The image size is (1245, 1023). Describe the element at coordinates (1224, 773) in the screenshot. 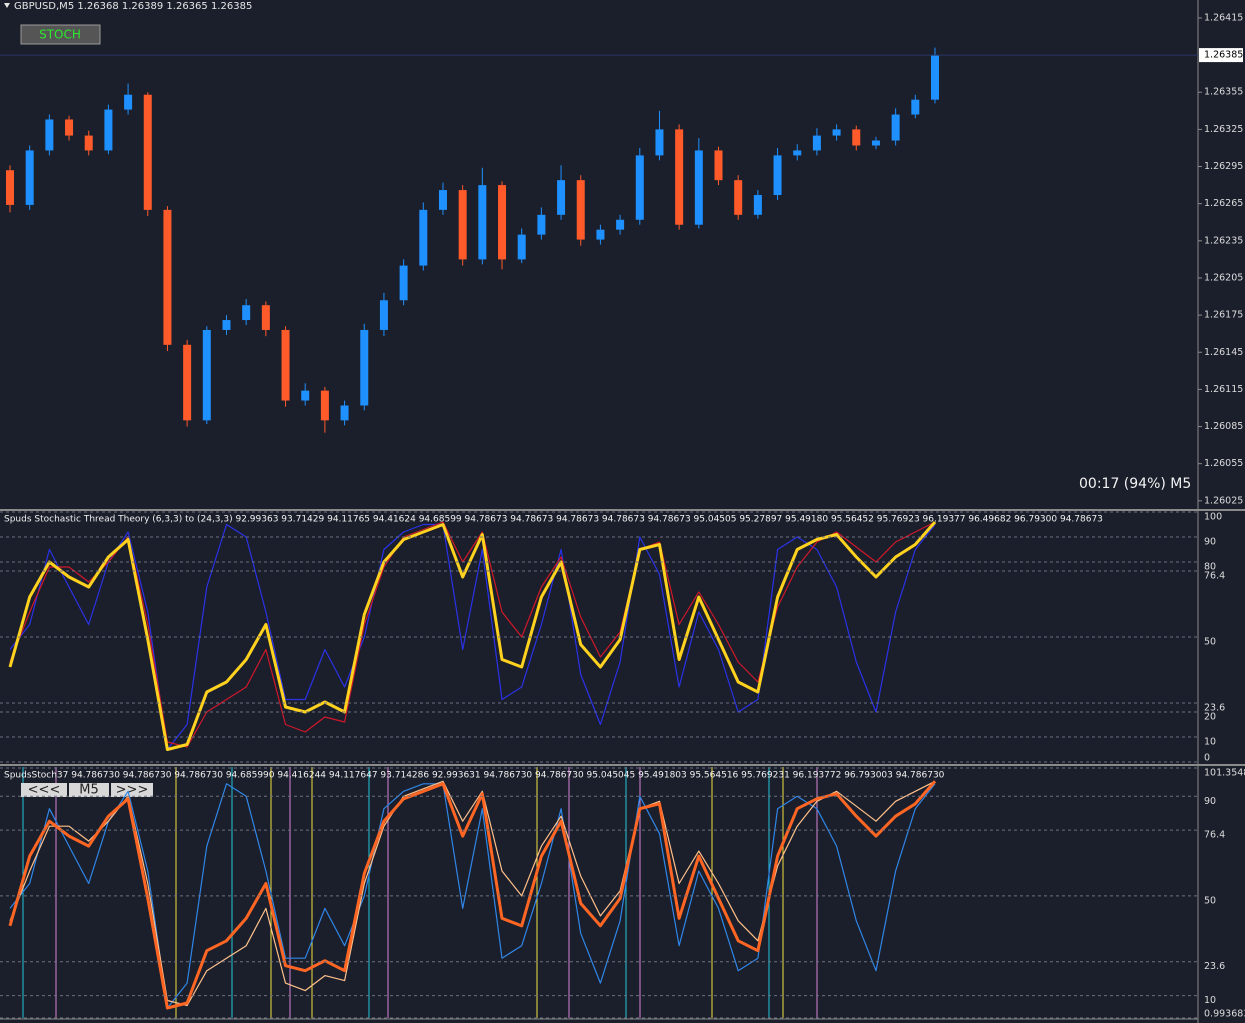

I see `y-tick-label: 101.35487` at that location.